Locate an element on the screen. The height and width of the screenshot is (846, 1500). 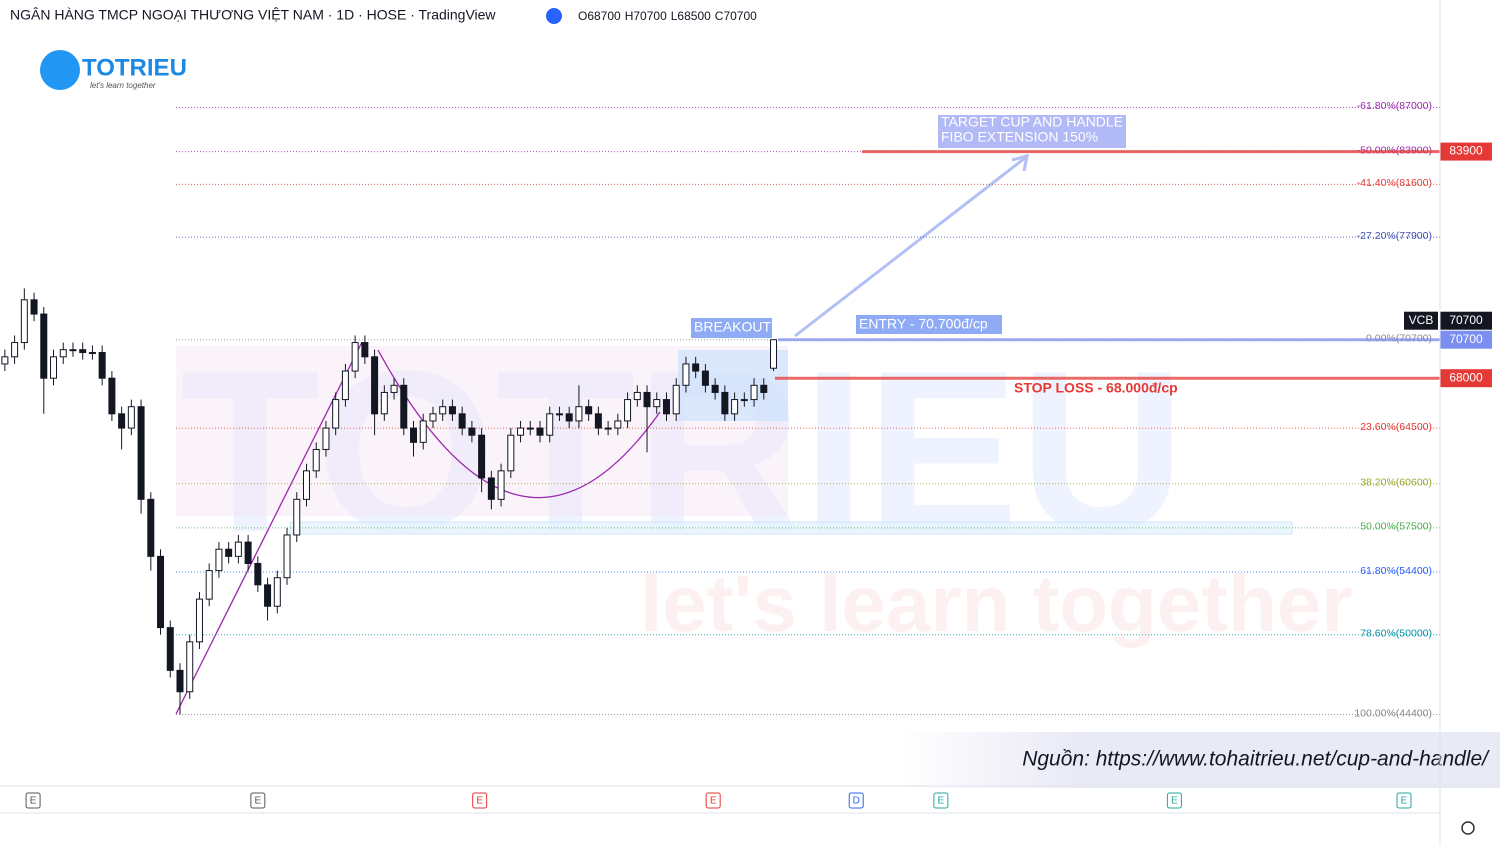
symbol-tag is located at coordinates (1421, 320).